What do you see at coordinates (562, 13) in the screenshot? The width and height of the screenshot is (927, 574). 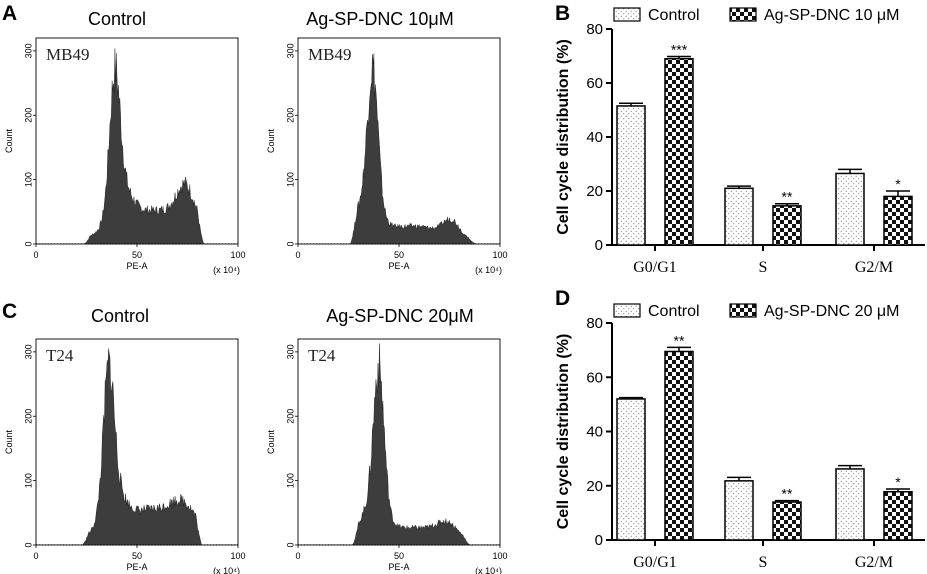 I see `panel-label-b: B` at bounding box center [562, 13].